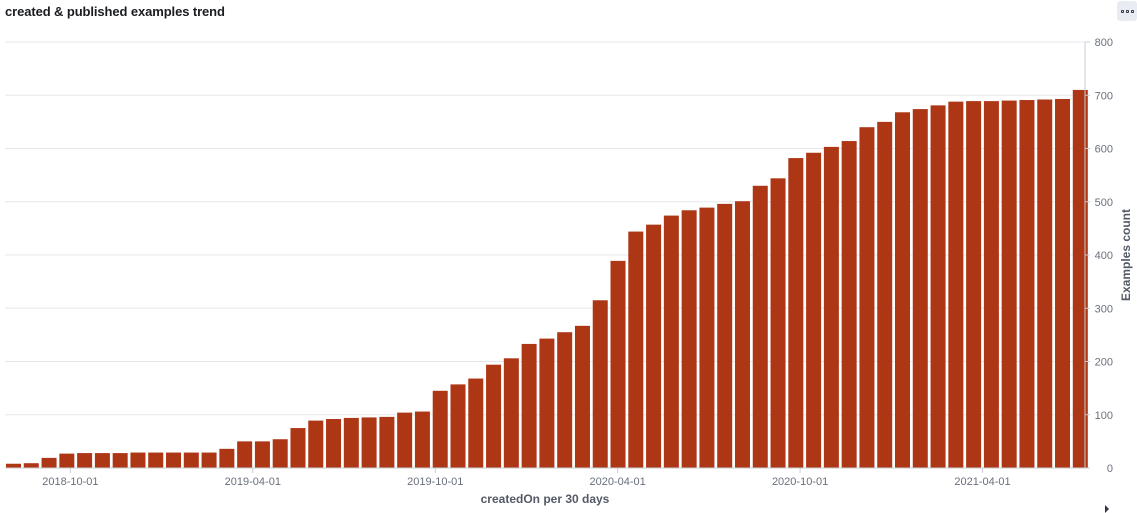  I want to click on x-axis-title: createdOn per 30 days, so click(545, 499).